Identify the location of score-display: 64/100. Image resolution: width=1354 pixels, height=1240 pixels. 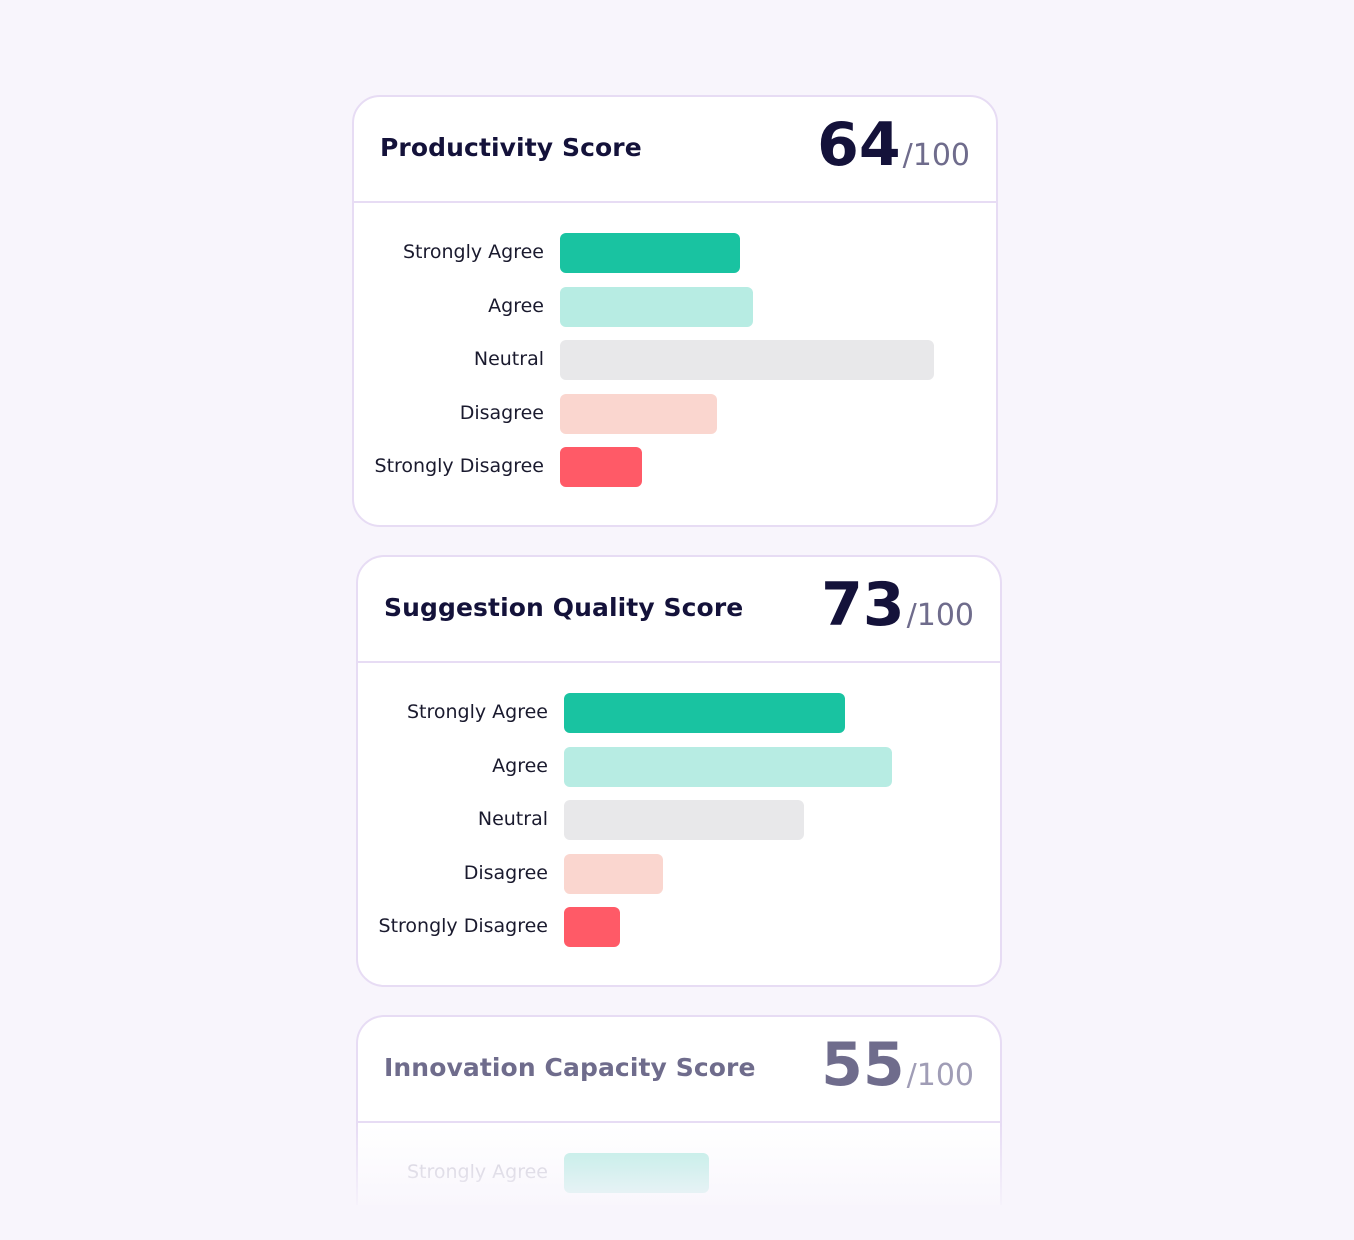
(893, 145).